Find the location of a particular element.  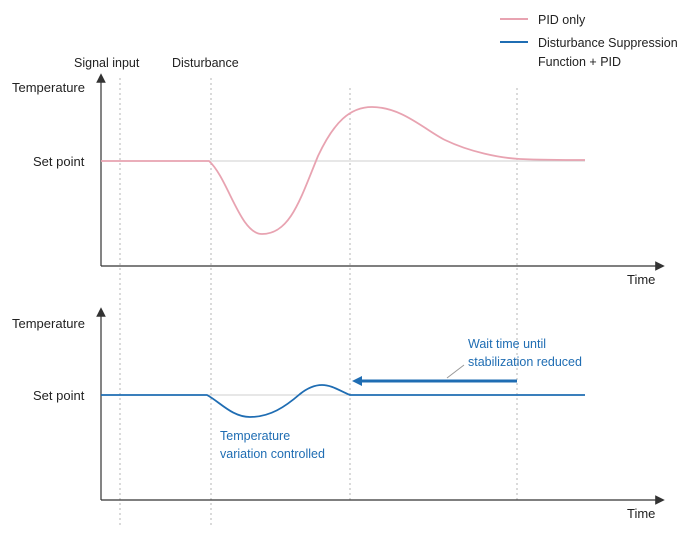

legend-label-dsf-pid-line1: Disturbance Suppression is located at coordinates (608, 43).